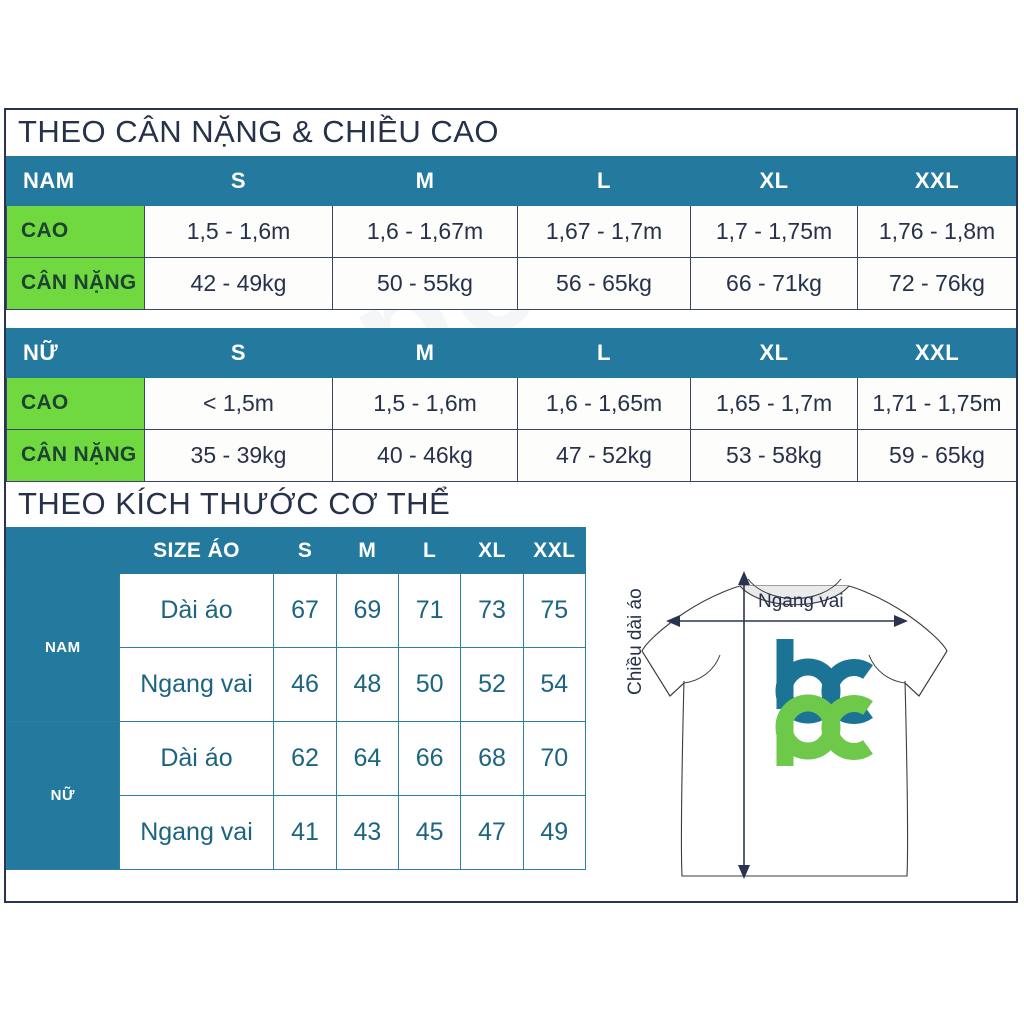 This screenshot has width=1024, height=1024. What do you see at coordinates (305, 759) in the screenshot?
I see `cell-women-length-s: 62` at bounding box center [305, 759].